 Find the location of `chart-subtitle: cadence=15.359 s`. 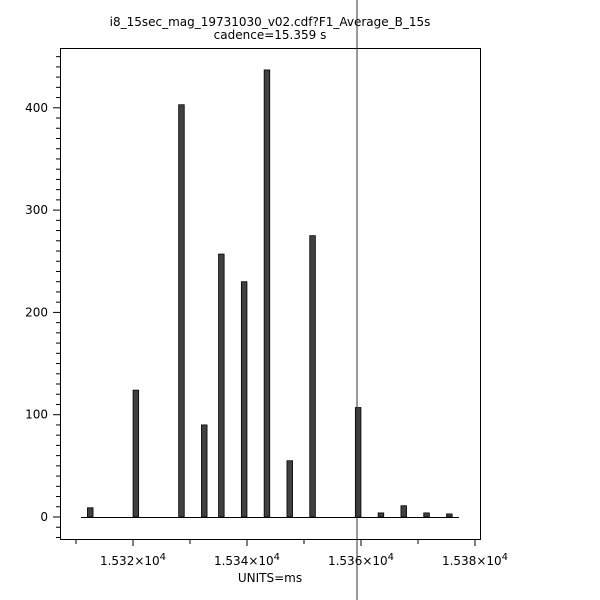

chart-subtitle: cadence=15.359 s is located at coordinates (270, 35).